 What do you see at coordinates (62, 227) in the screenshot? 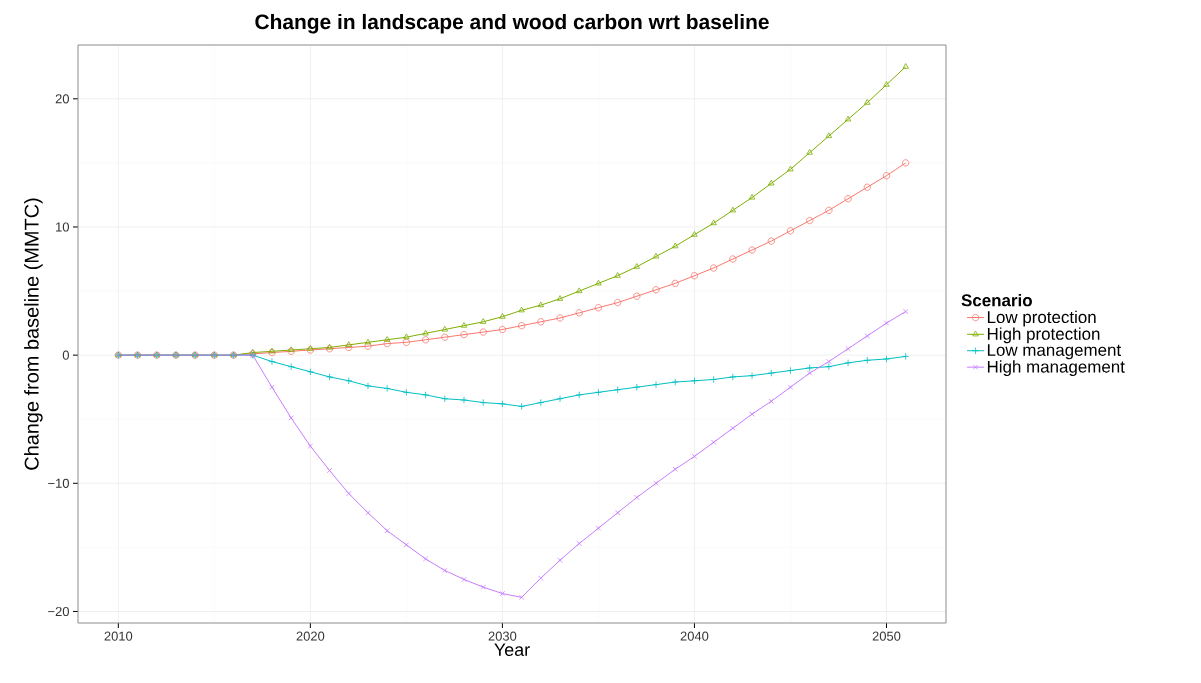
I see `y-tick-label: 10` at bounding box center [62, 227].